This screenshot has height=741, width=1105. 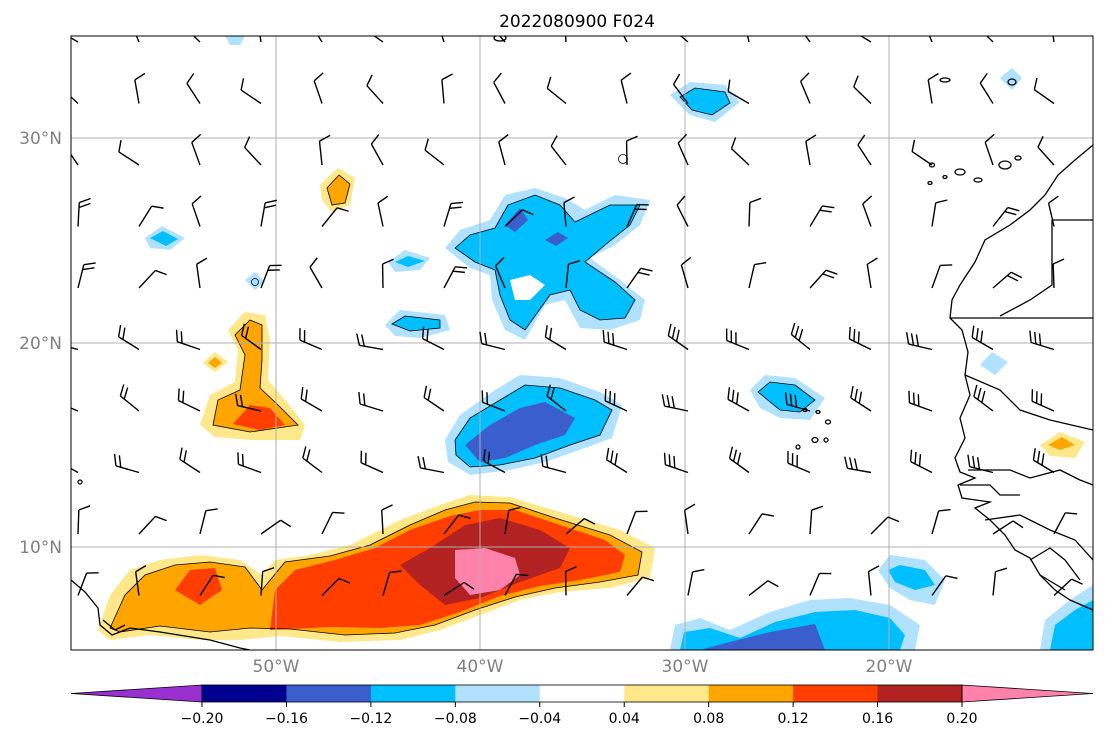 I want to click on lon-label-40w: 40°W, so click(x=480, y=667).